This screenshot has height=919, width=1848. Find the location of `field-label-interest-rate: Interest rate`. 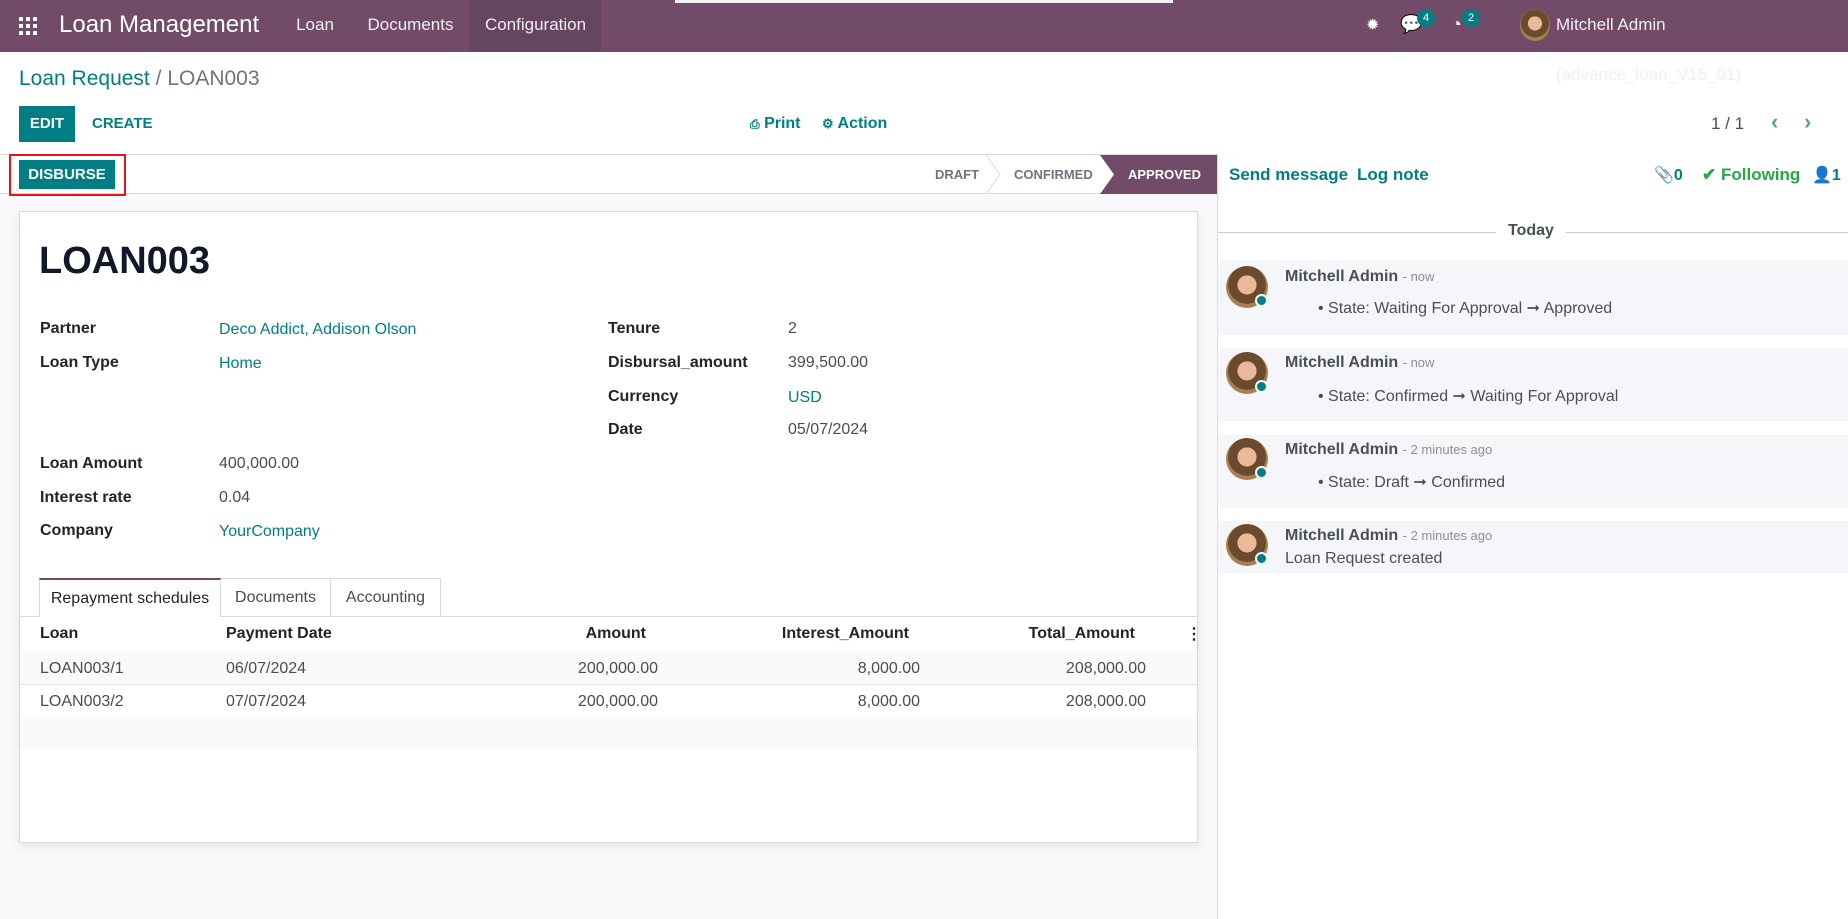

field-label-interest-rate: Interest rate is located at coordinates (86, 497).